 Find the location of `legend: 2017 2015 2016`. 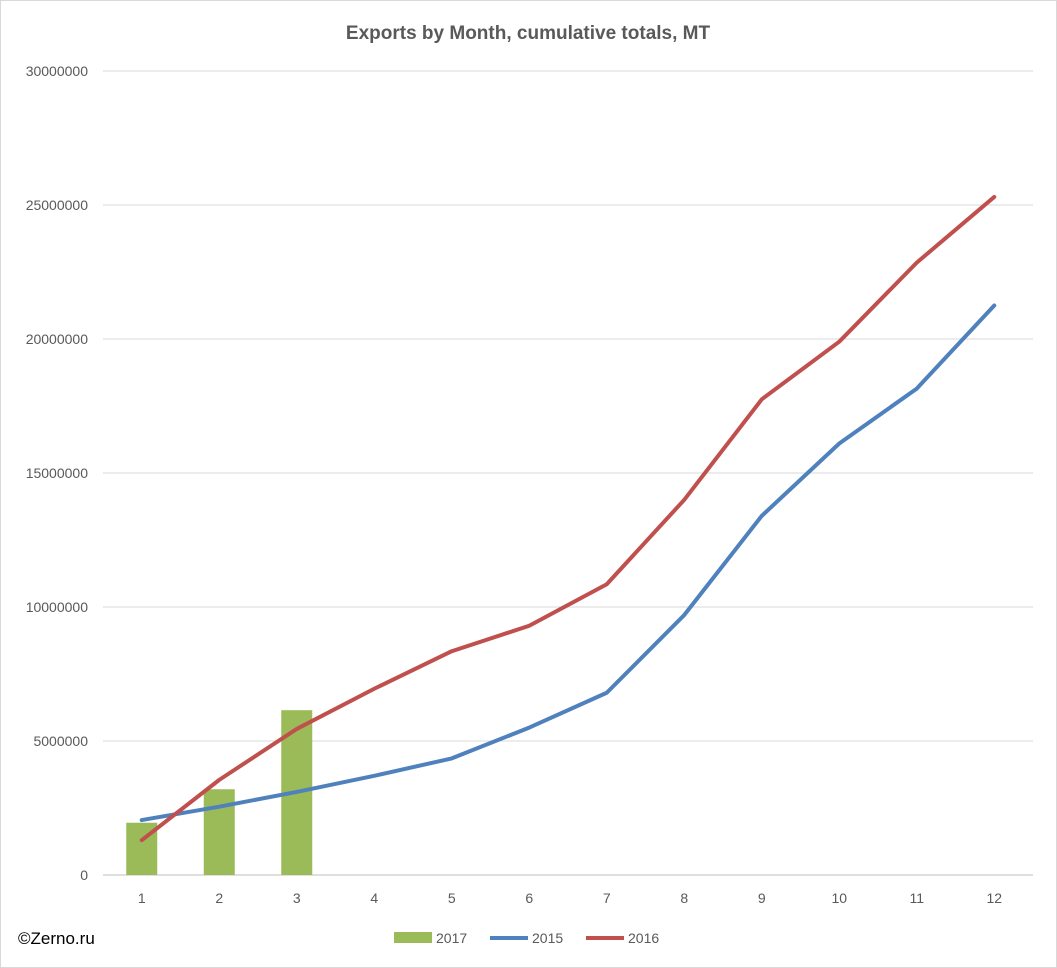

legend: 2017 2015 2016 is located at coordinates (526, 938).